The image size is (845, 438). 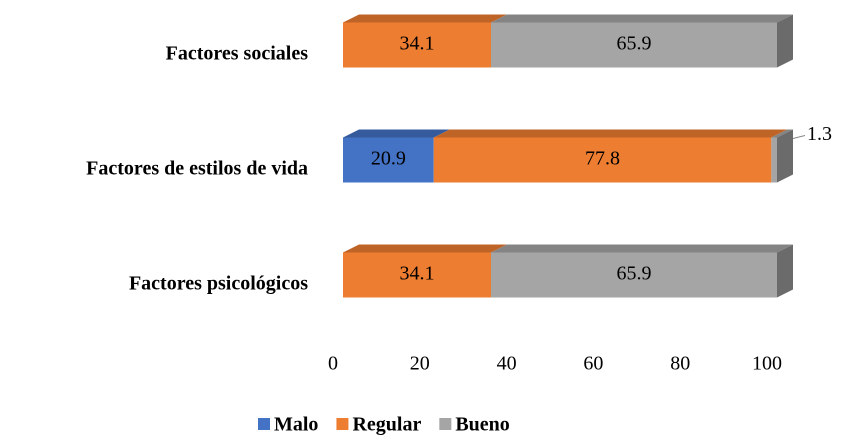 What do you see at coordinates (237, 54) in the screenshot?
I see `category-label: Factores sociales` at bounding box center [237, 54].